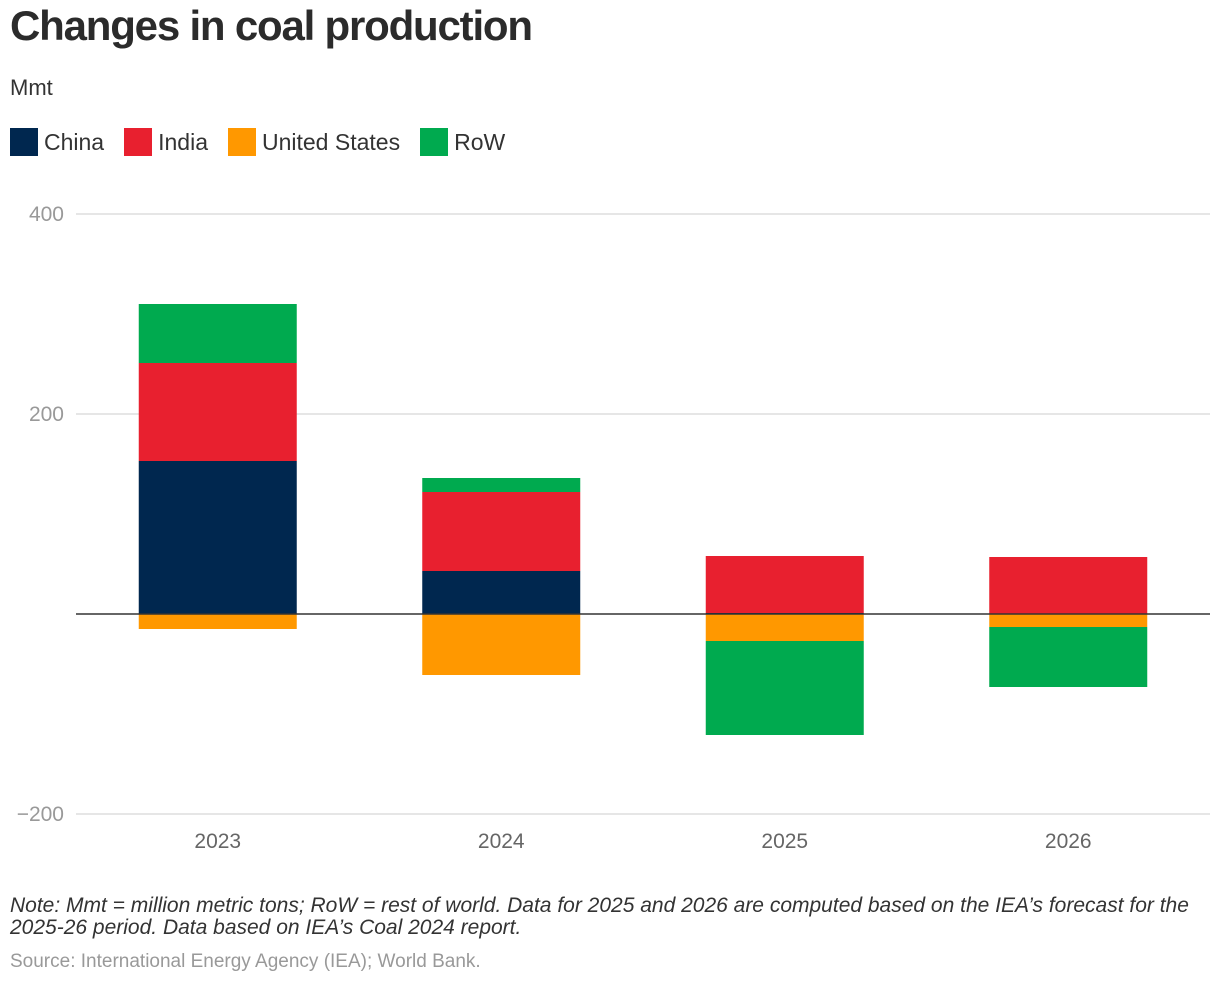 The image size is (1220, 986). I want to click on y-tick-label: 200, so click(46, 414).